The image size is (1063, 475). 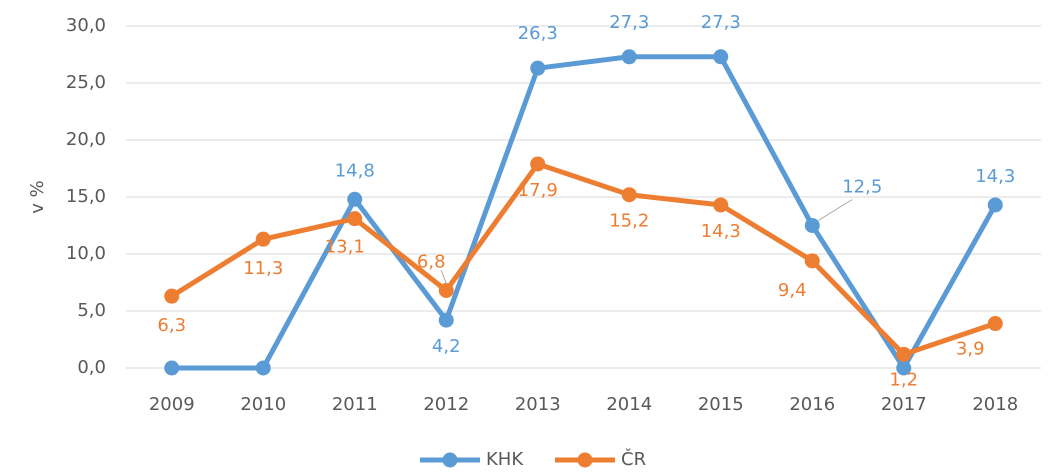 What do you see at coordinates (995, 404) in the screenshot?
I see `x-tick-label: 2018` at bounding box center [995, 404].